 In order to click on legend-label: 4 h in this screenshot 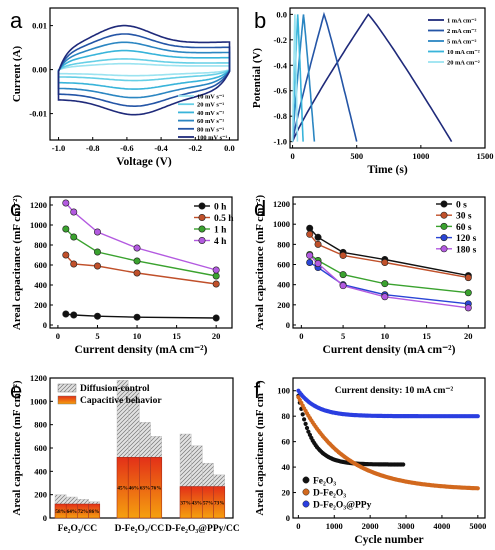, I will do `click(220, 242)`.